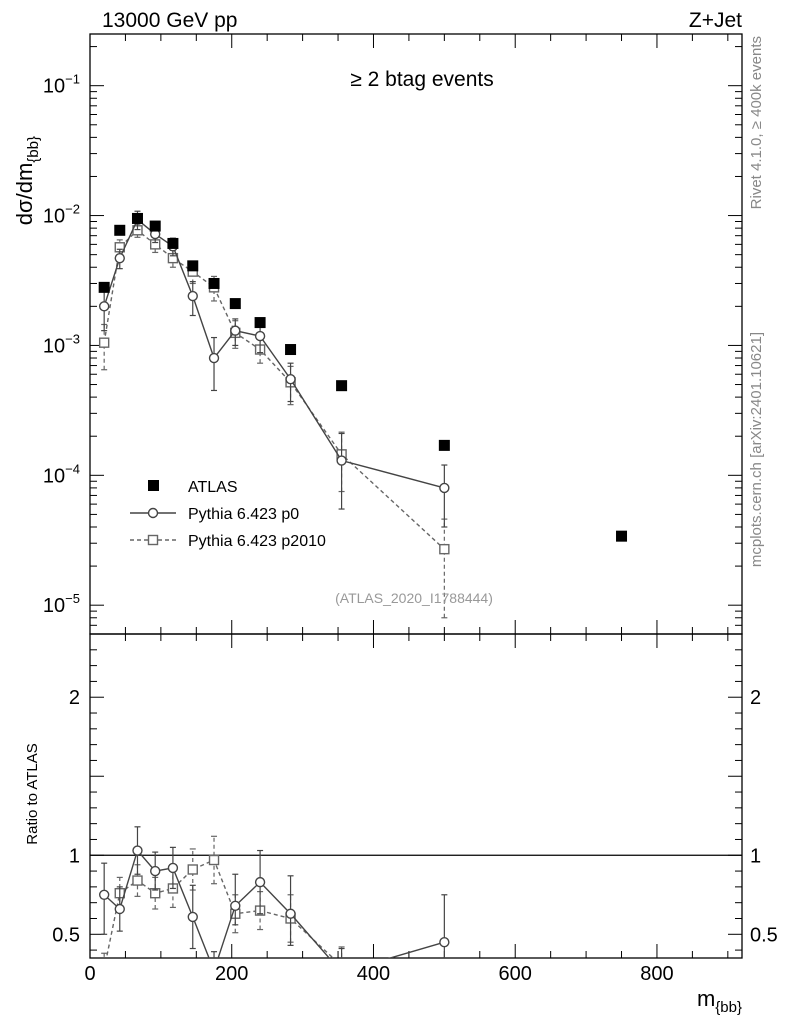 The image size is (786, 1024). Describe the element at coordinates (656, 974) in the screenshot. I see `x-tick-label: 800` at that location.